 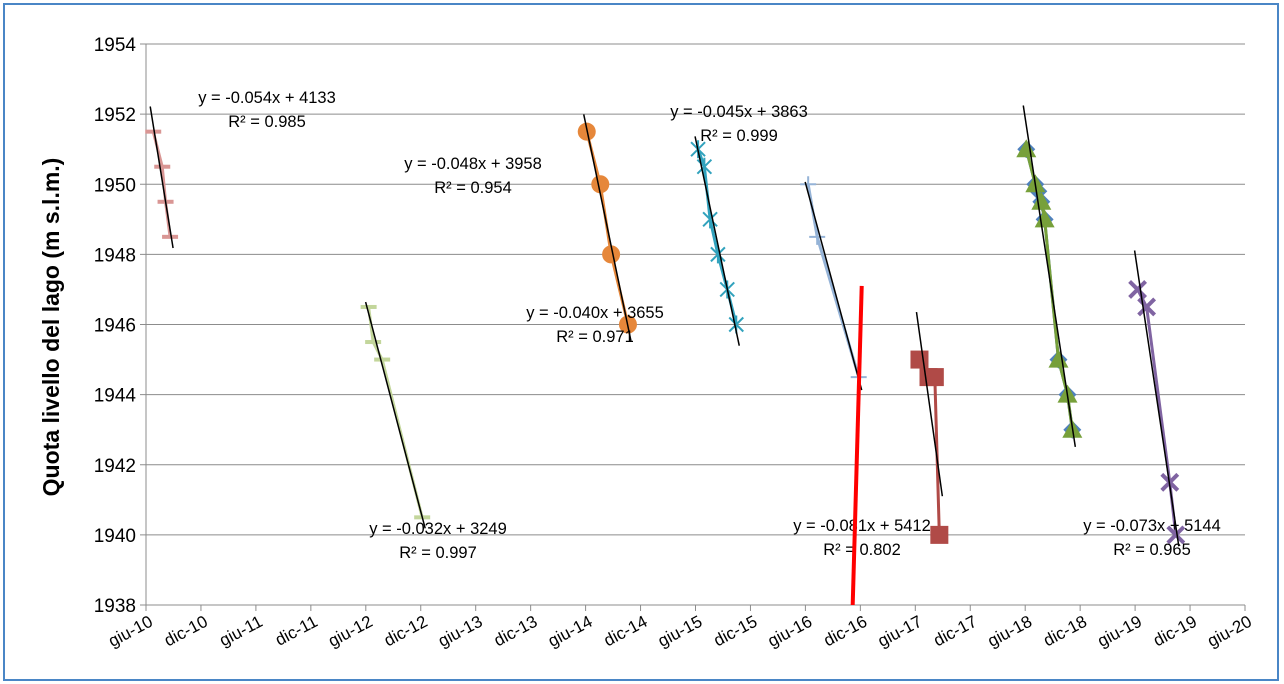 I want to click on x-tick-label: dic-15, so click(x=736, y=631).